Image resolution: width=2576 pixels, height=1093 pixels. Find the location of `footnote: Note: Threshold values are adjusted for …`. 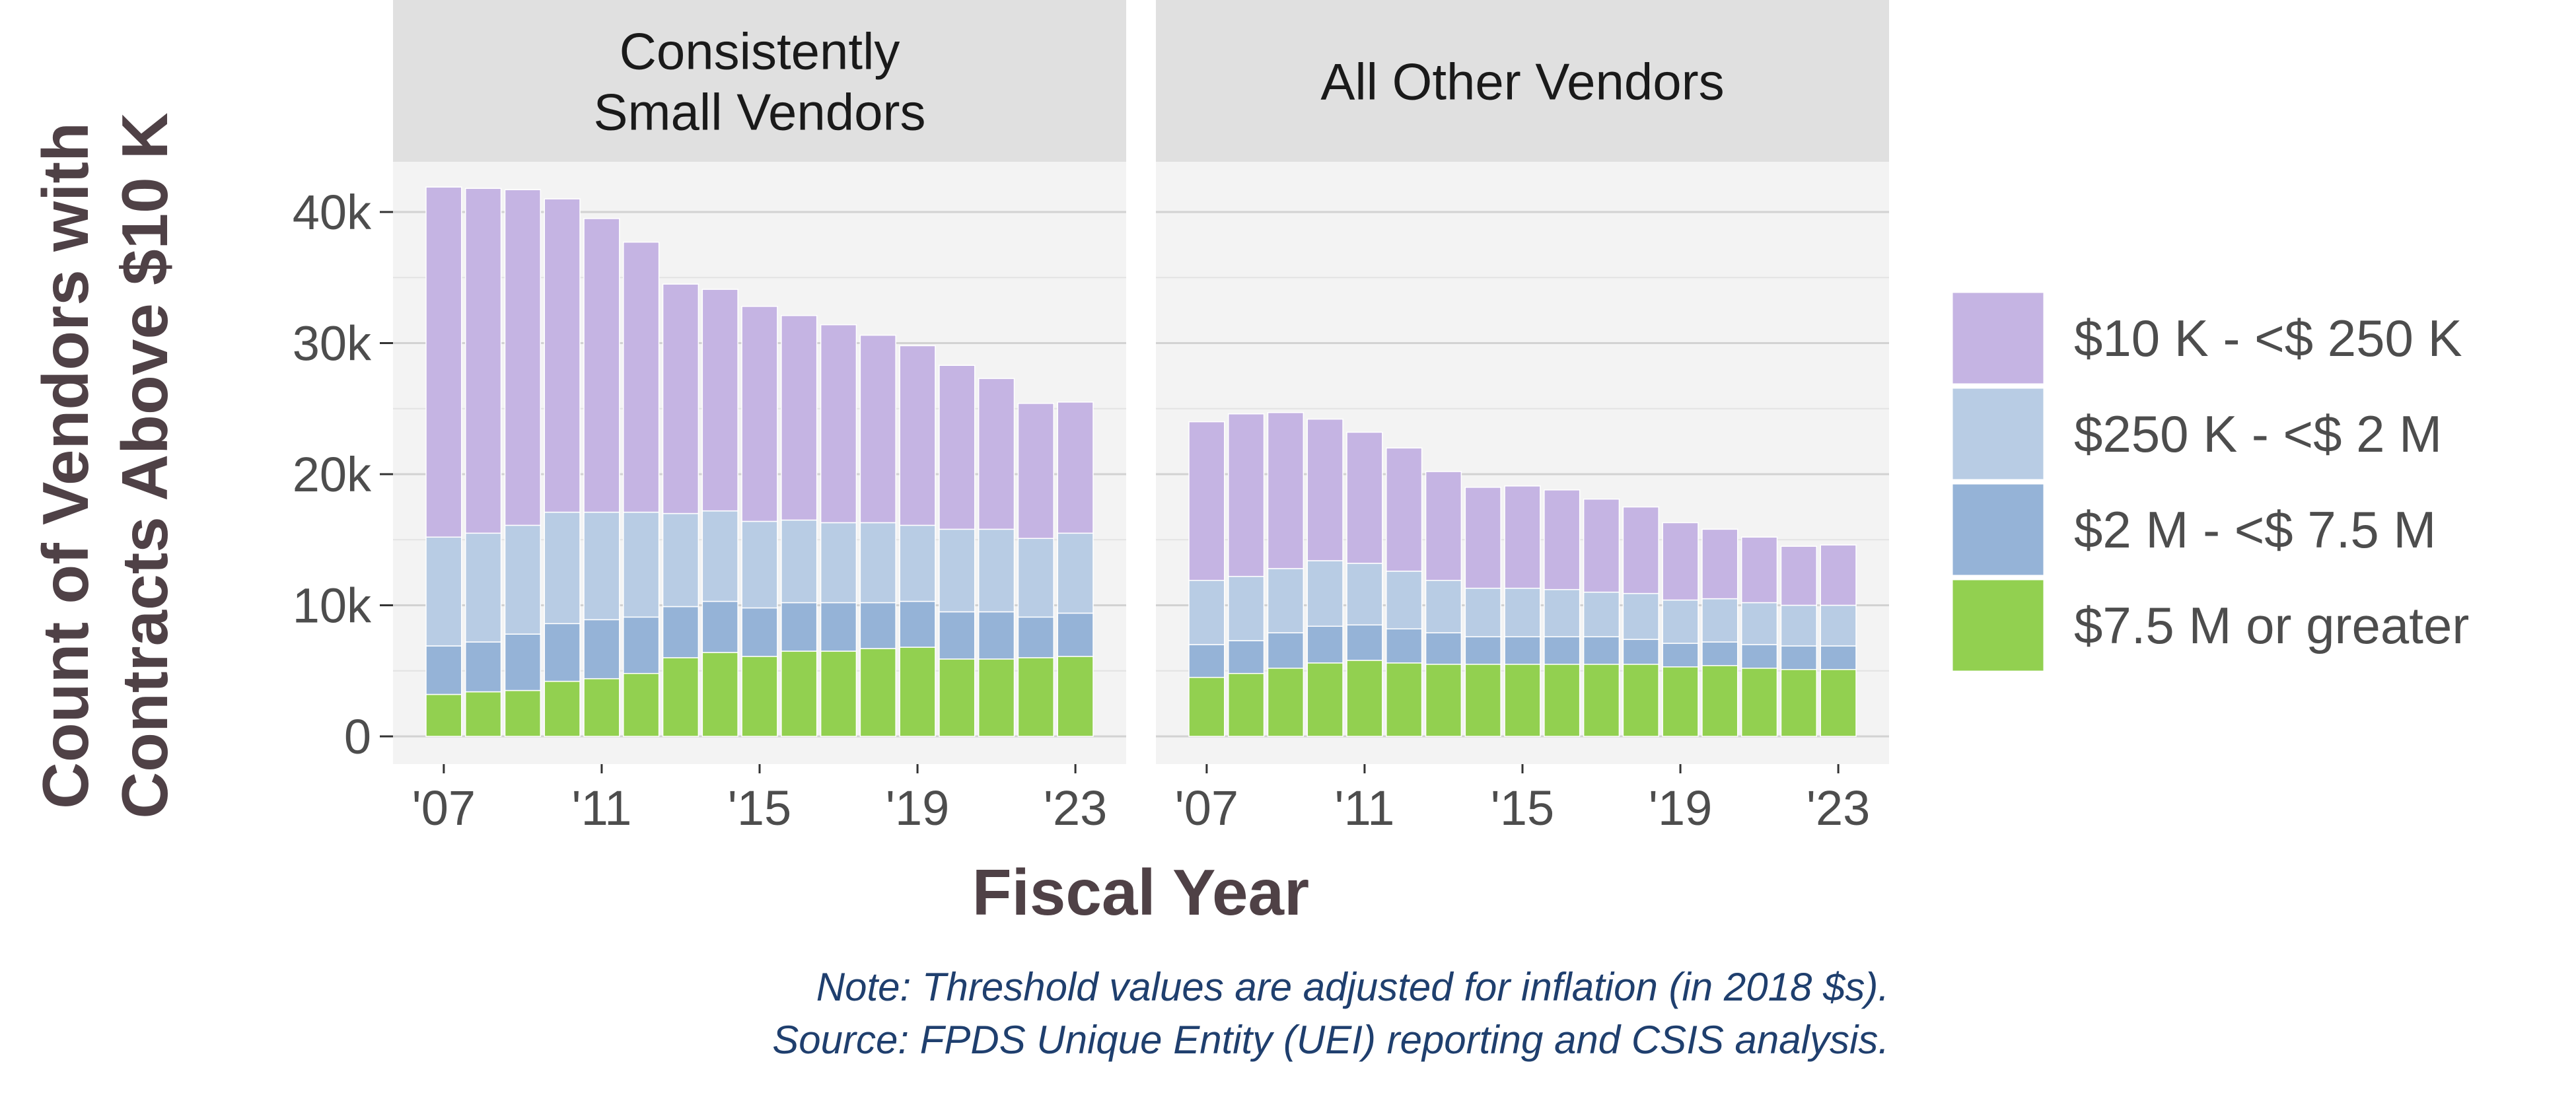

footnote: Note: Threshold values are adjusted for … is located at coordinates (1353, 987).